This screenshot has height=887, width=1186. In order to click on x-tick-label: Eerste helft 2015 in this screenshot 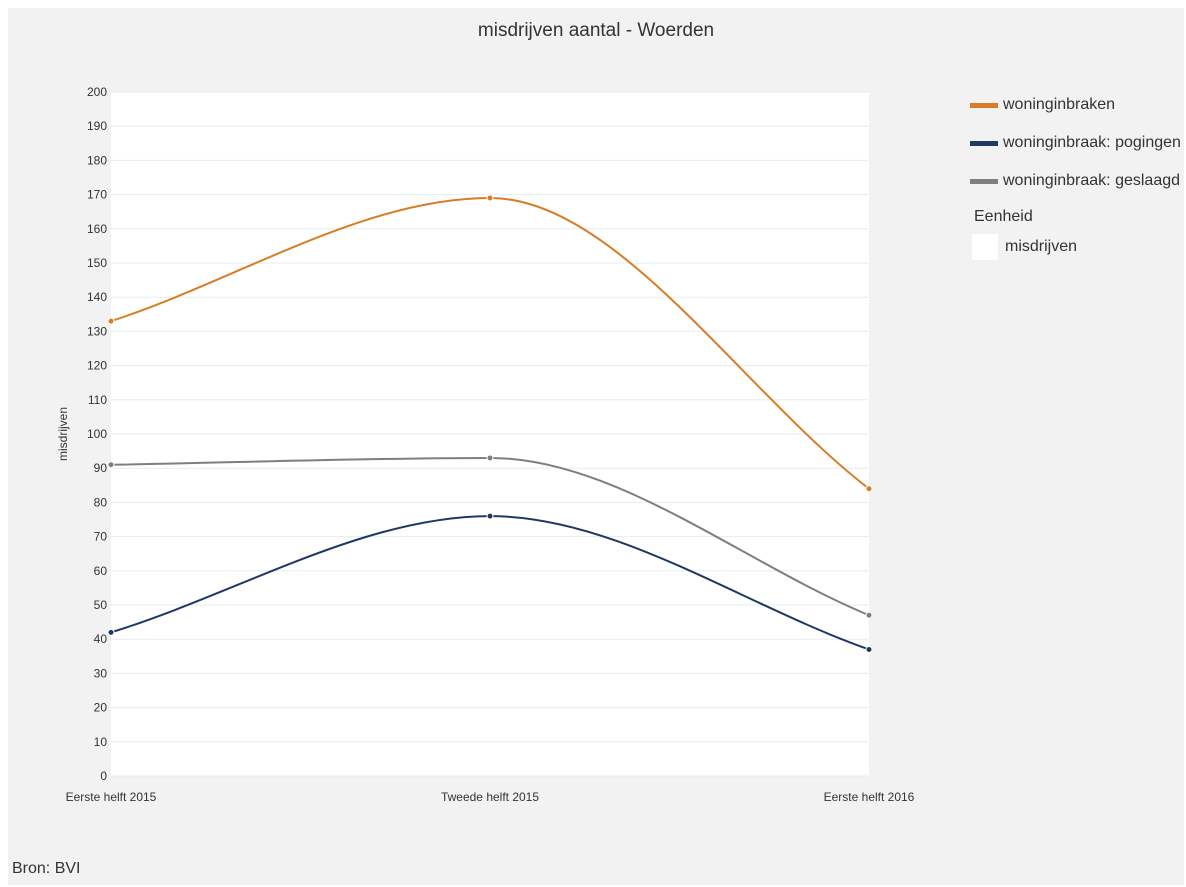, I will do `click(111, 797)`.